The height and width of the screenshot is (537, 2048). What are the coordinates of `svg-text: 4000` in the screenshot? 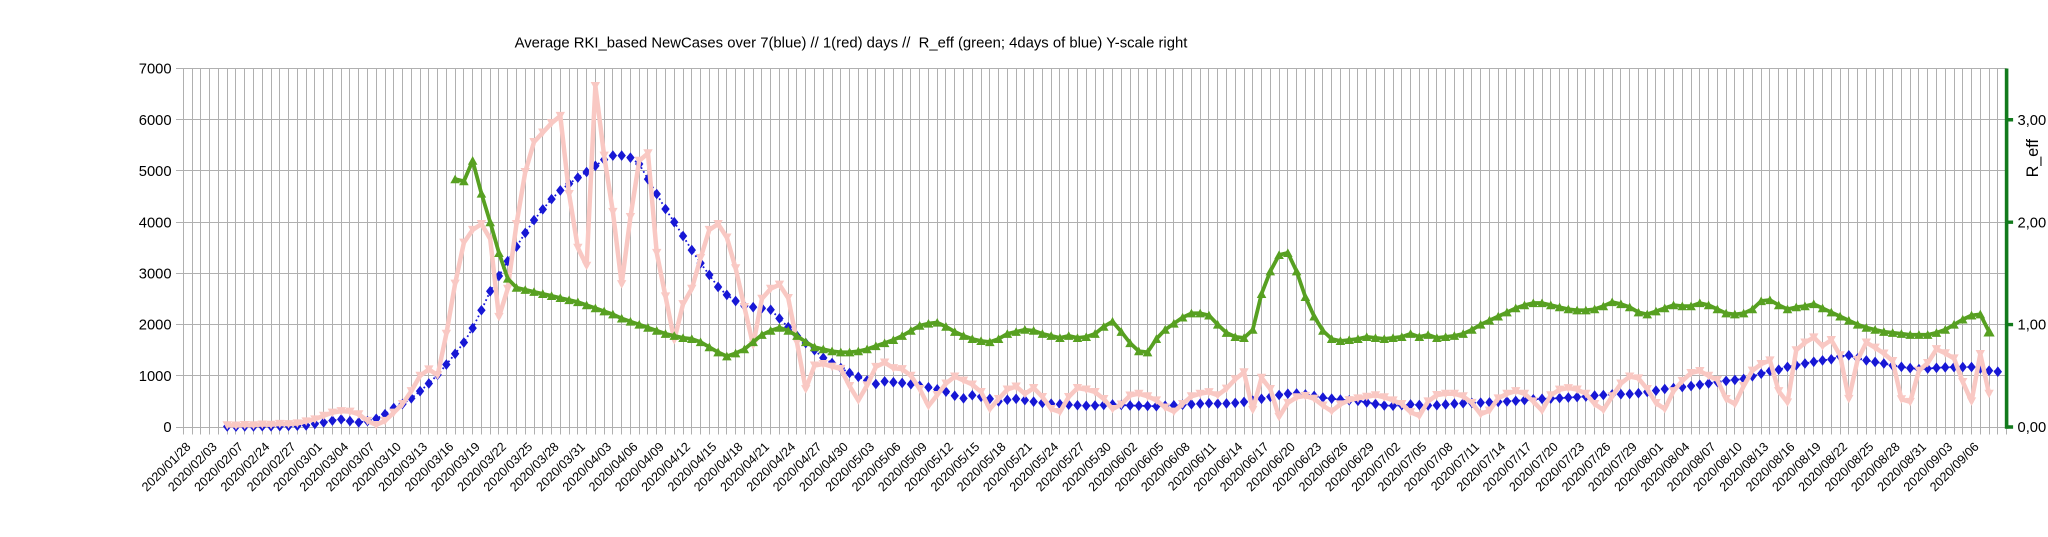 It's located at (155, 223).